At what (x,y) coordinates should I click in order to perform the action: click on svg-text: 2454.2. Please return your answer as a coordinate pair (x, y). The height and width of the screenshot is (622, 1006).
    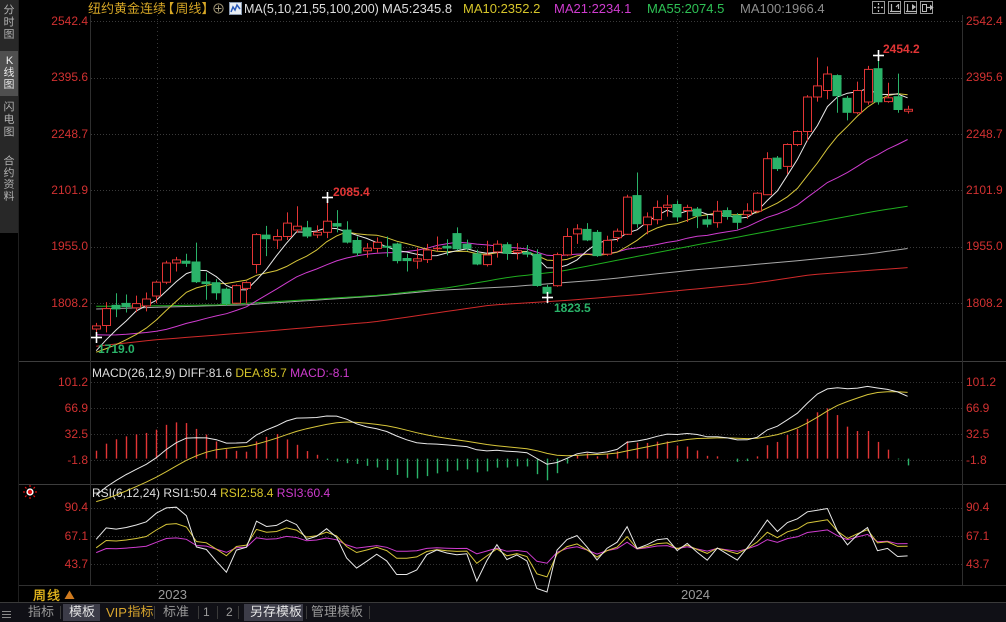
    Looking at the image, I should click on (901, 49).